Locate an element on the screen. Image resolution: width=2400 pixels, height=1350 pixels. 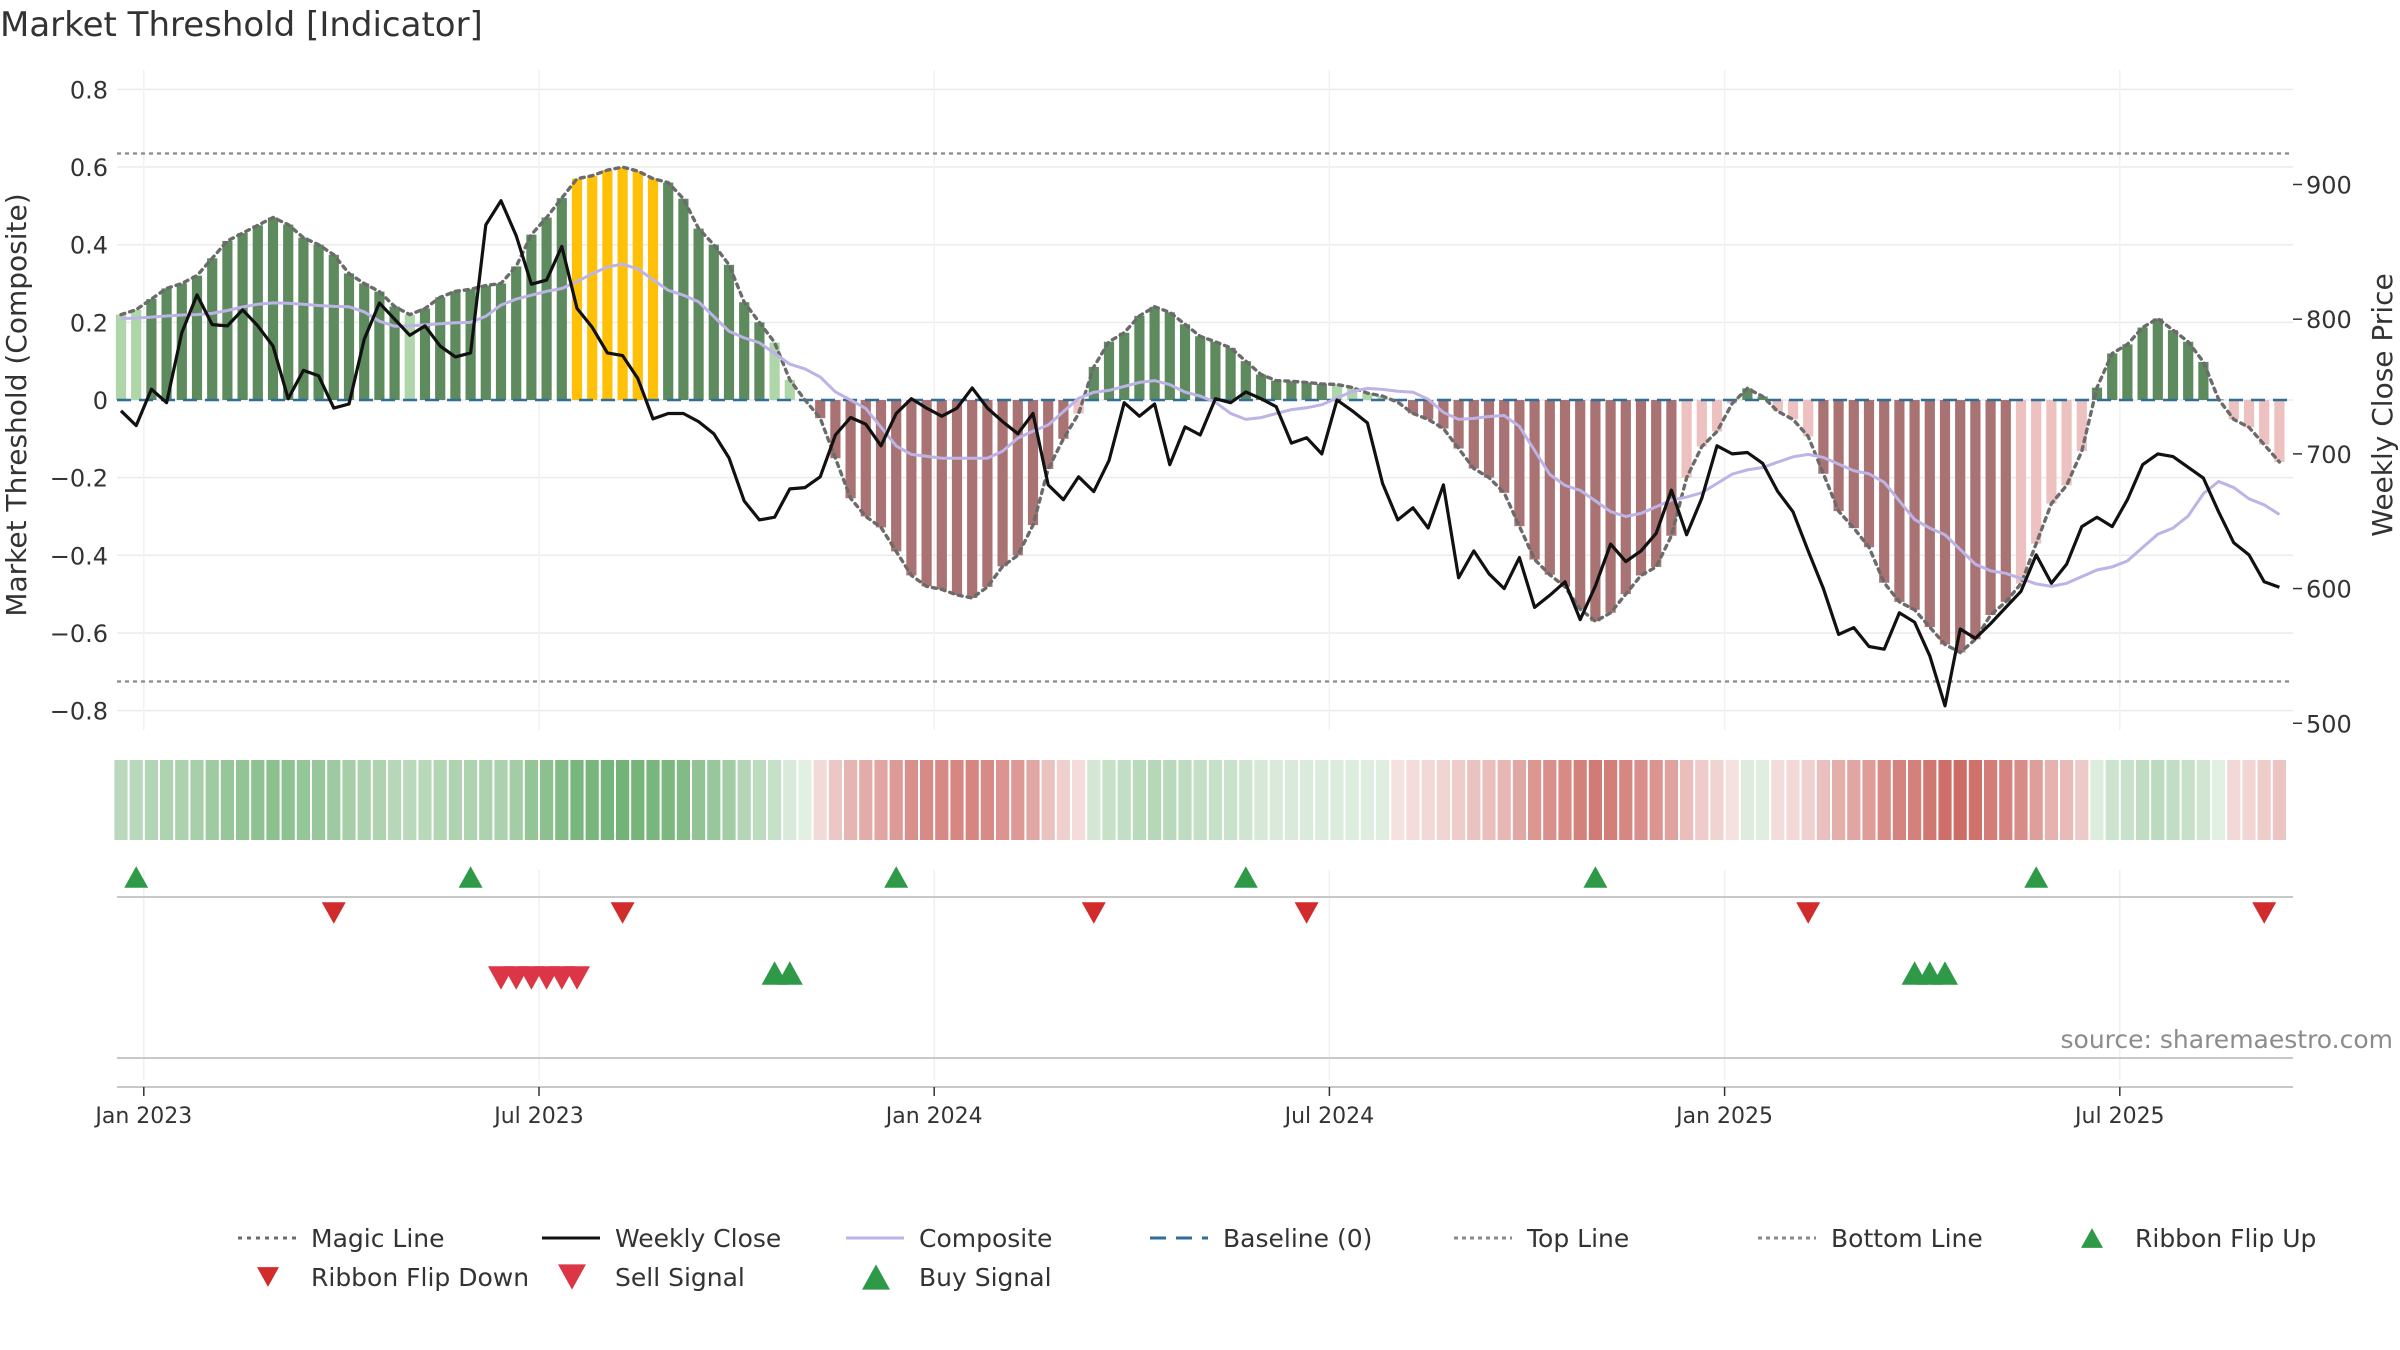
y-axis-left: 0.8 0.6 0.4 0.2 0 −0.2 −0.4 −0.6 −0.8 is located at coordinates (79, 400).